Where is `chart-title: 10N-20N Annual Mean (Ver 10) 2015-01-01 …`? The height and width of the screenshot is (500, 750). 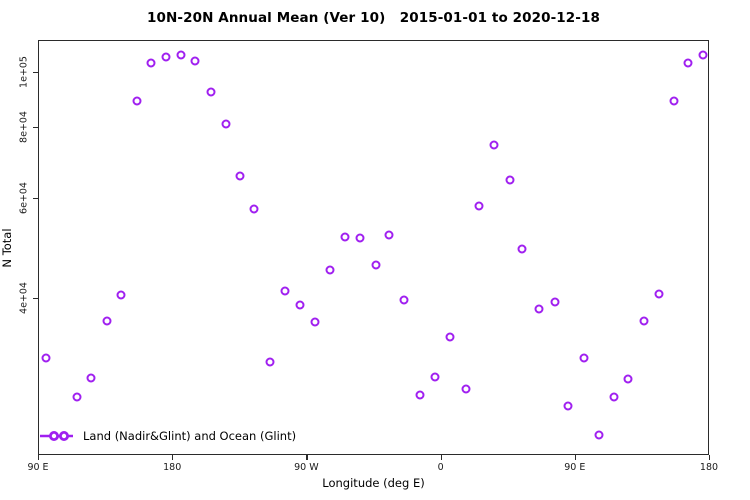
chart-title: 10N-20N Annual Mean (Ver 10) 2015-01-01 … is located at coordinates (373, 18).